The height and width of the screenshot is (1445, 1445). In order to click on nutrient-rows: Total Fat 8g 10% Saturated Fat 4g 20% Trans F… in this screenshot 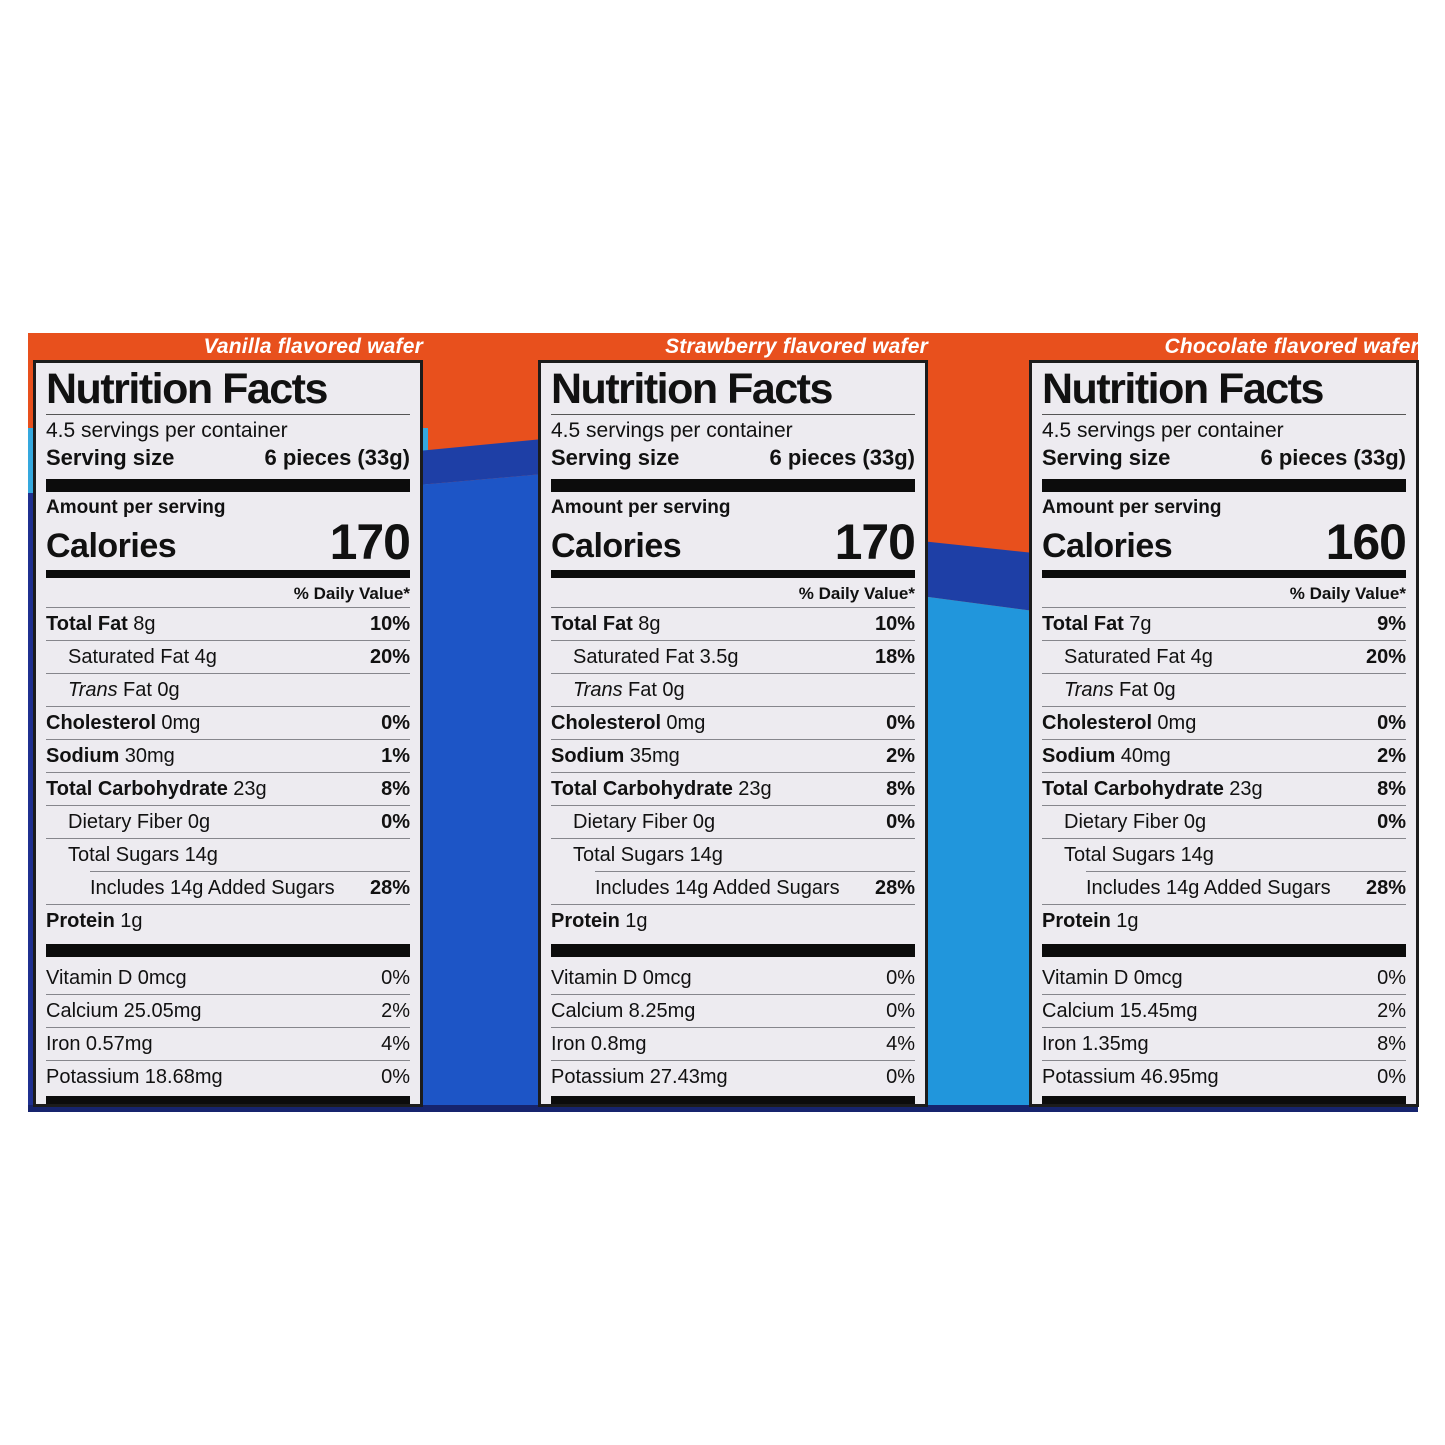, I will do `click(228, 772)`.